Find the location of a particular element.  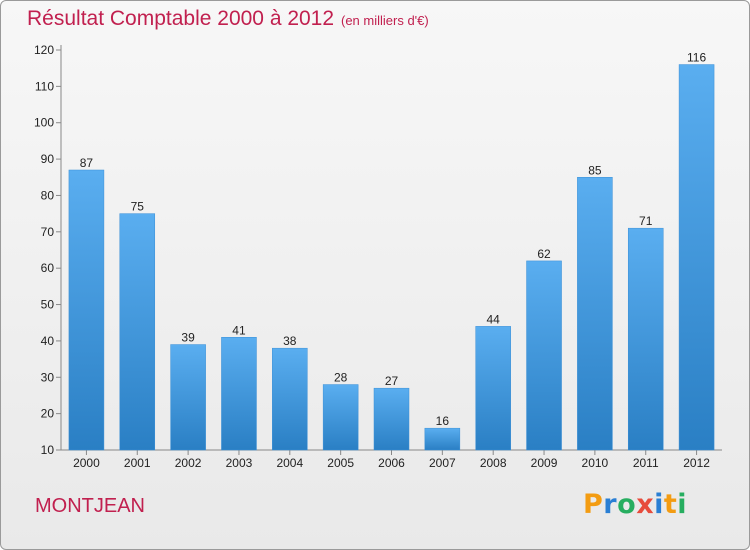

x-tick-label: 2007 is located at coordinates (442, 463).